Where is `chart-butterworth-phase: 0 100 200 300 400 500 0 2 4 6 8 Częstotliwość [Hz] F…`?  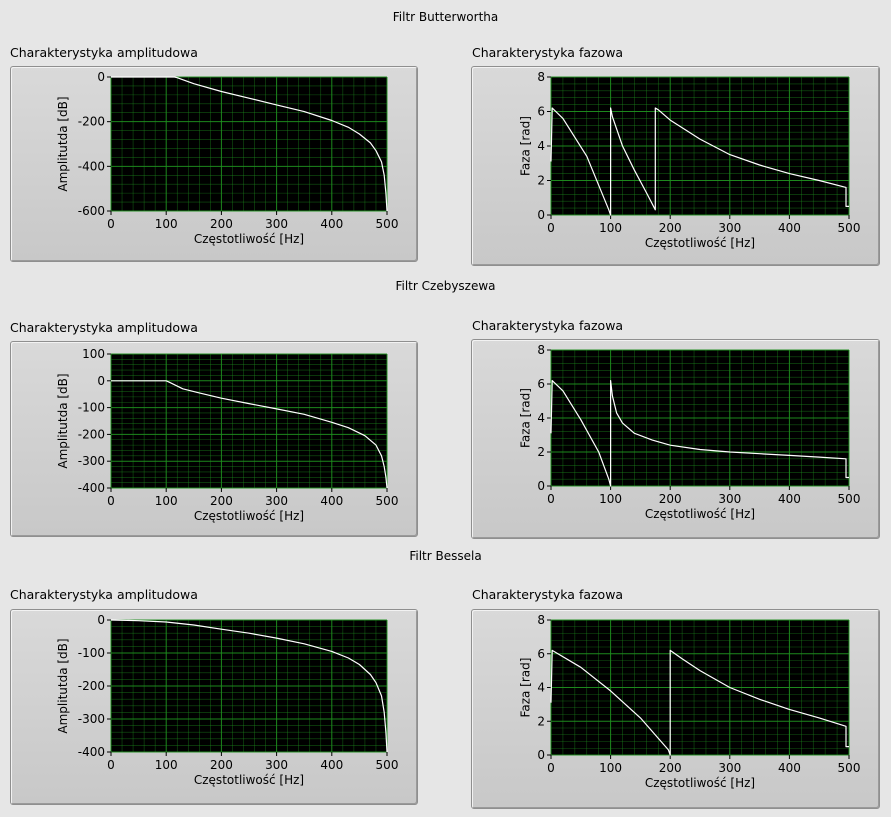 chart-butterworth-phase: 0 100 200 300 400 500 0 2 4 6 8 Częstotliwość [Hz] F… is located at coordinates (675, 166).